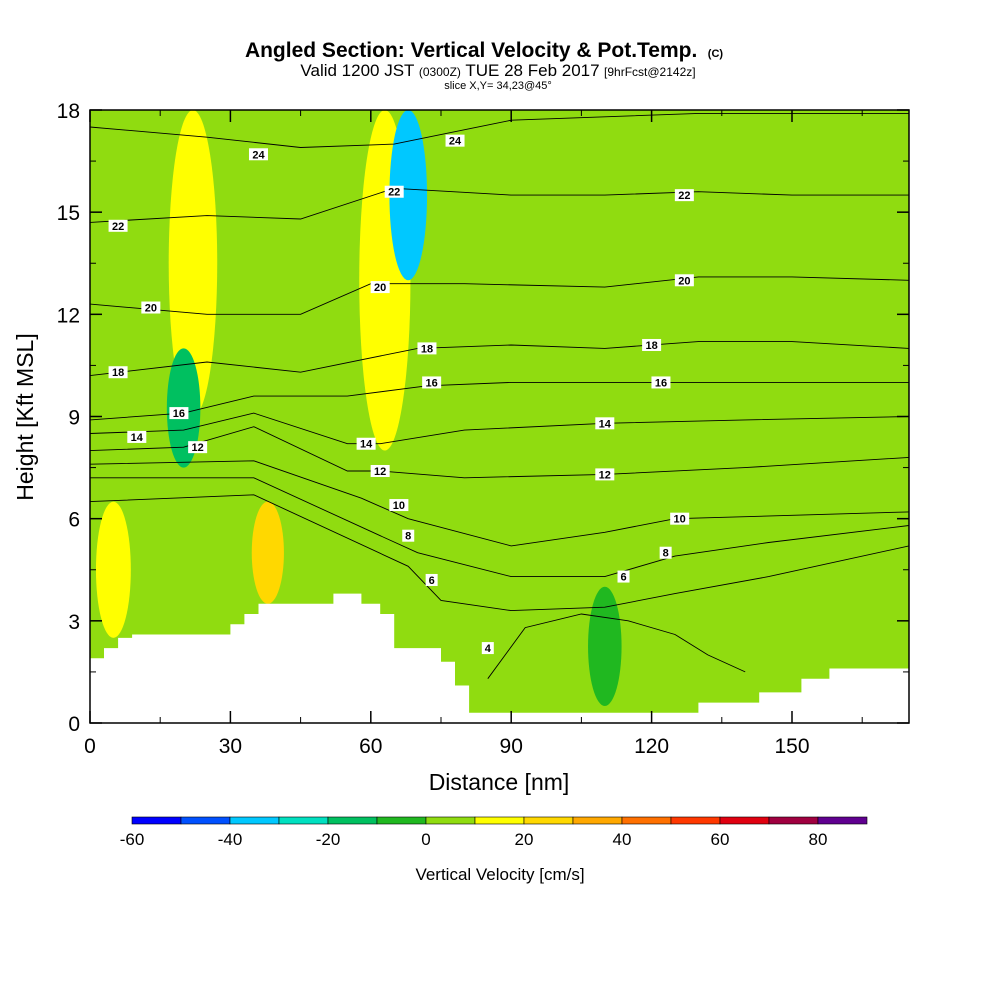 This screenshot has width=1000, height=1000. What do you see at coordinates (68, 213) in the screenshot?
I see `y-tick-label: 15` at bounding box center [68, 213].